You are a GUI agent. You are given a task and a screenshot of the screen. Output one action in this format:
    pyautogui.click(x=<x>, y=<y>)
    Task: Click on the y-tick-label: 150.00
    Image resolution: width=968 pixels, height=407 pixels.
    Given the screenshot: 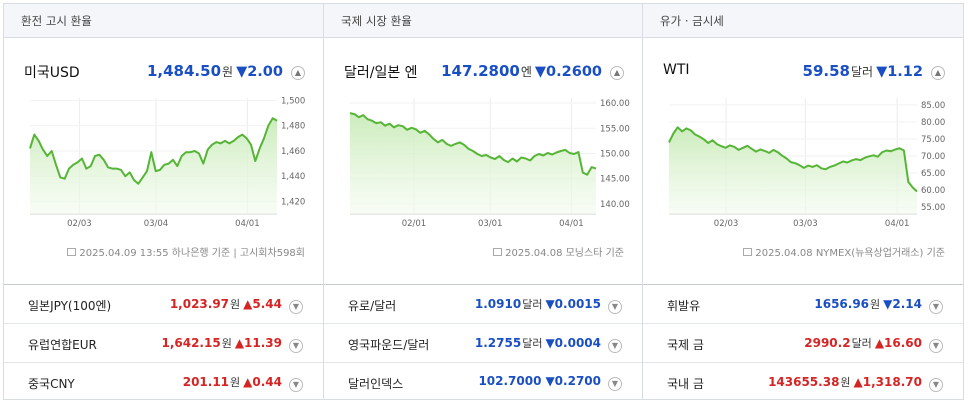 What is the action you would take?
    pyautogui.click(x=615, y=154)
    